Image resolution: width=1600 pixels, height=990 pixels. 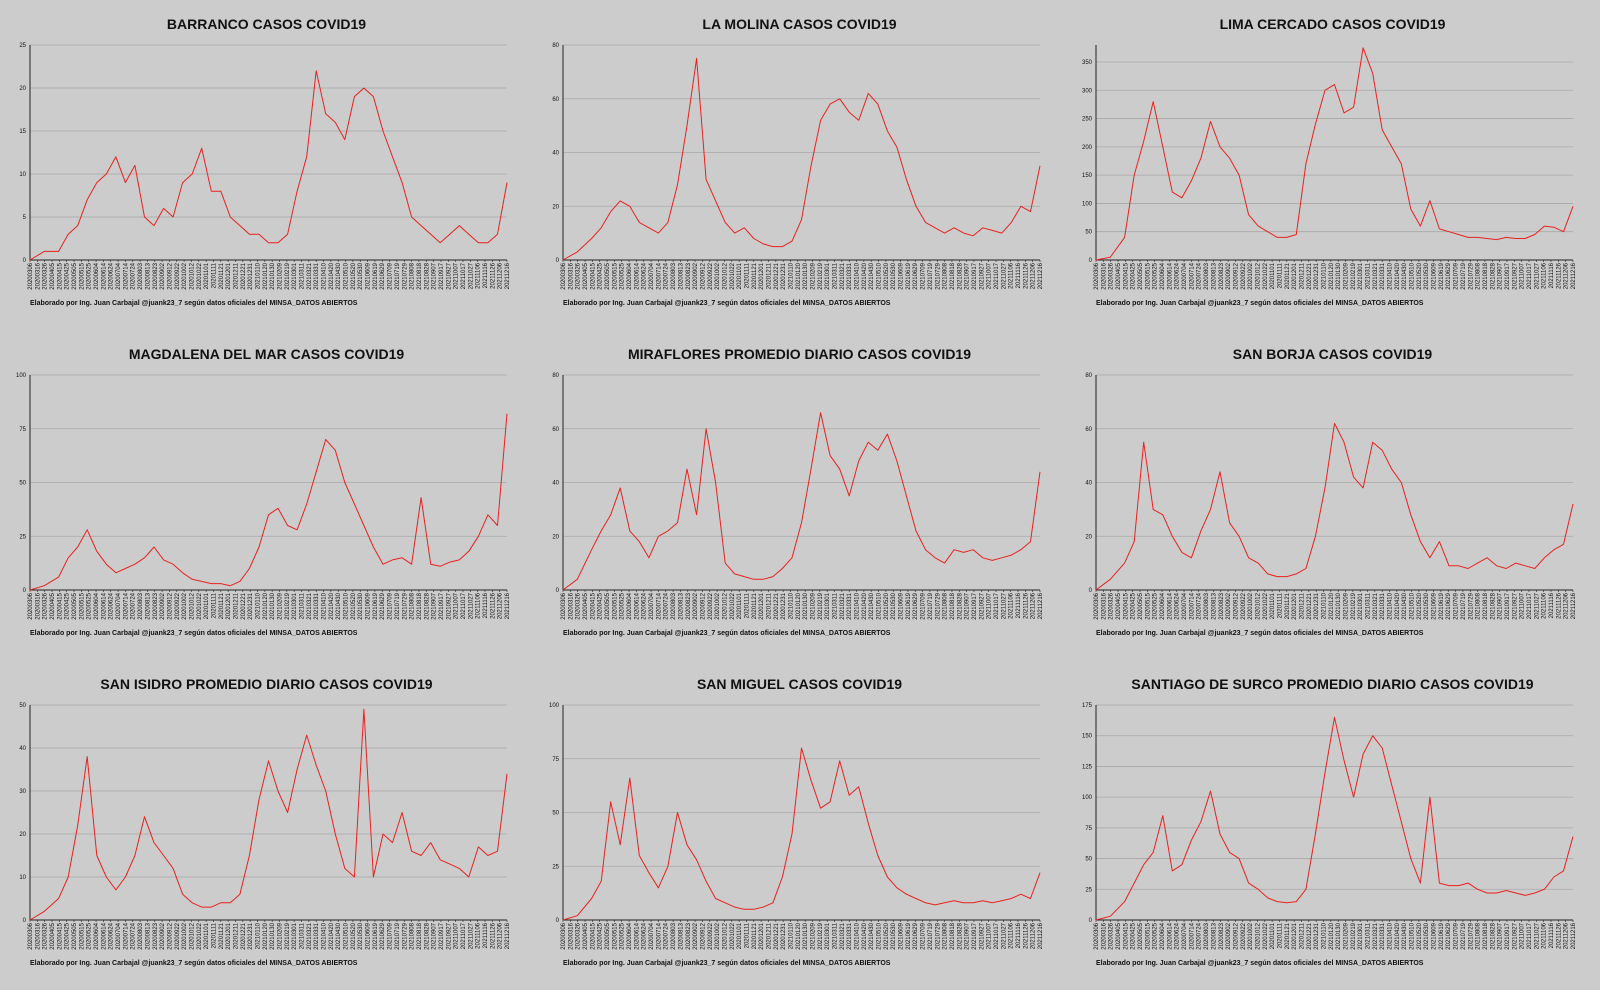 I want to click on x-tick-label: 20211007, so click(x=457, y=605).